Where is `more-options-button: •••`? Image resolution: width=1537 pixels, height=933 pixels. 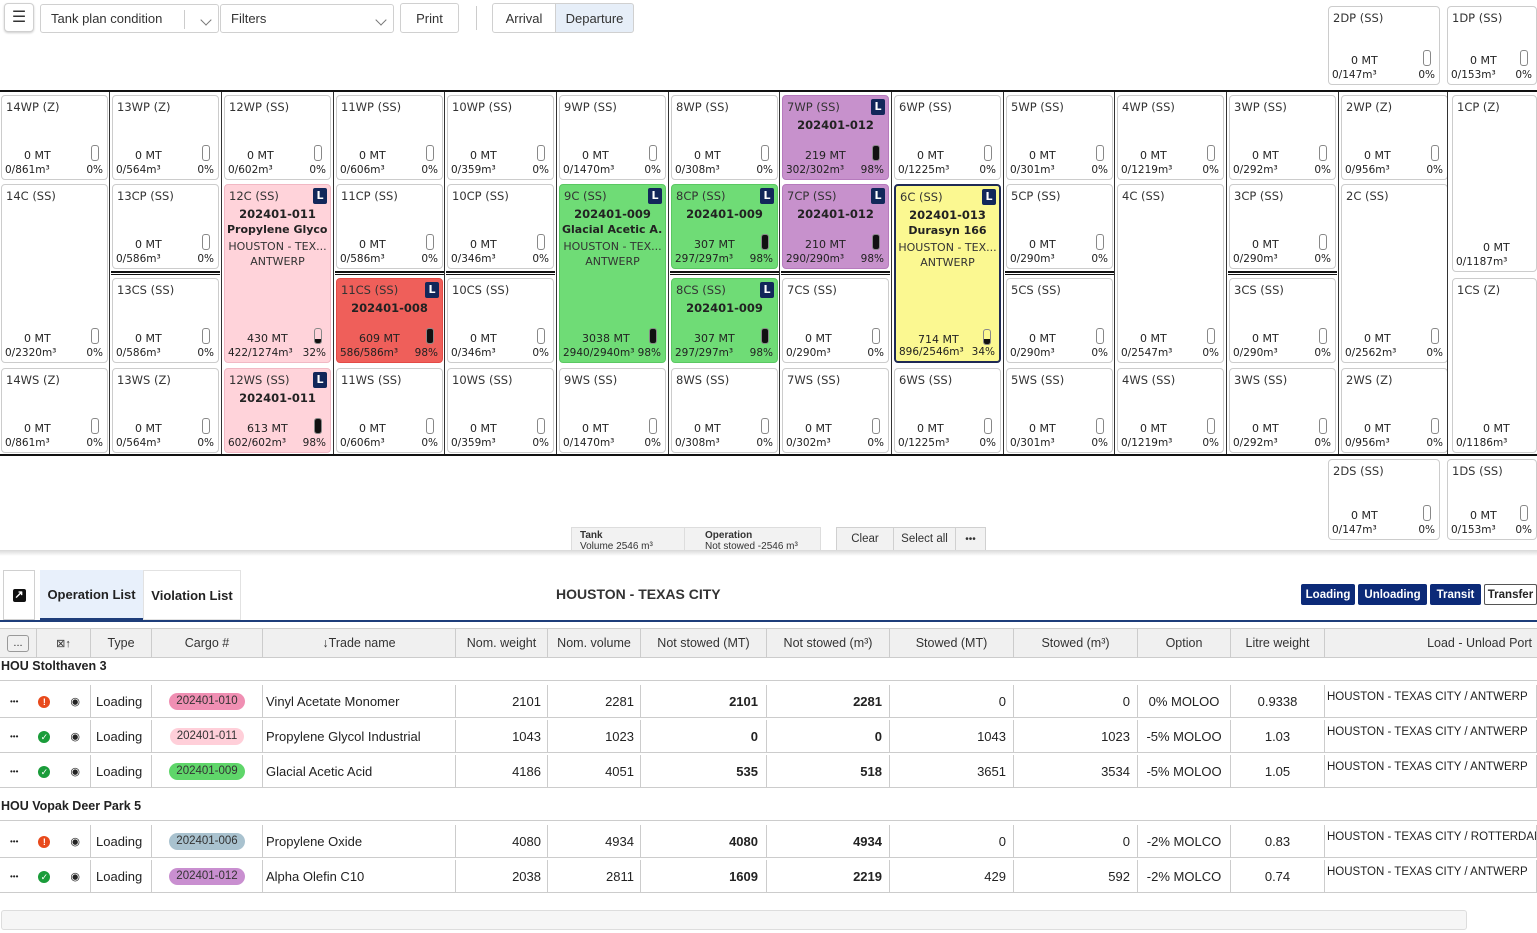 more-options-button: ••• is located at coordinates (970, 539).